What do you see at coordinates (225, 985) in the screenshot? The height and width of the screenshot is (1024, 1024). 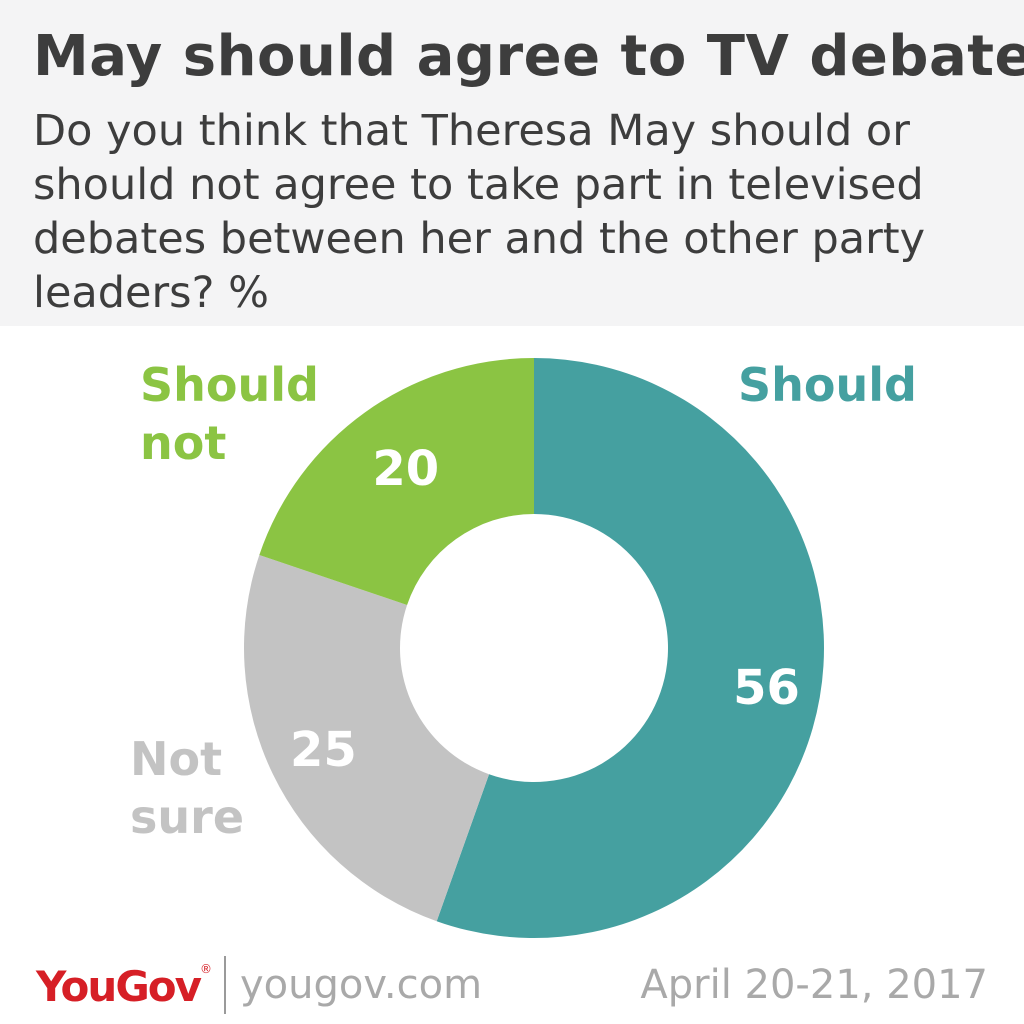 I see `footer-divider` at bounding box center [225, 985].